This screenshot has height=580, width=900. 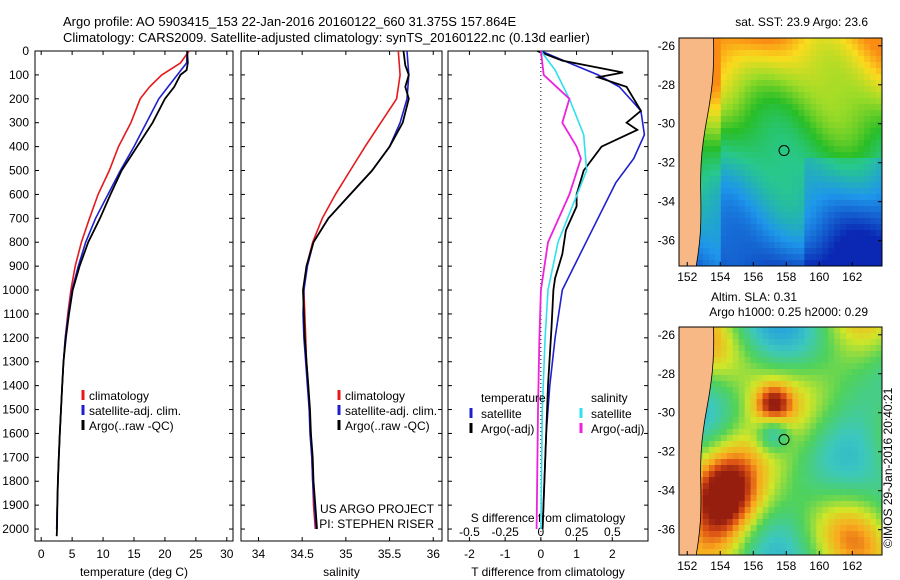 What do you see at coordinates (134, 554) in the screenshot?
I see `x-tick-label: 15` at bounding box center [134, 554].